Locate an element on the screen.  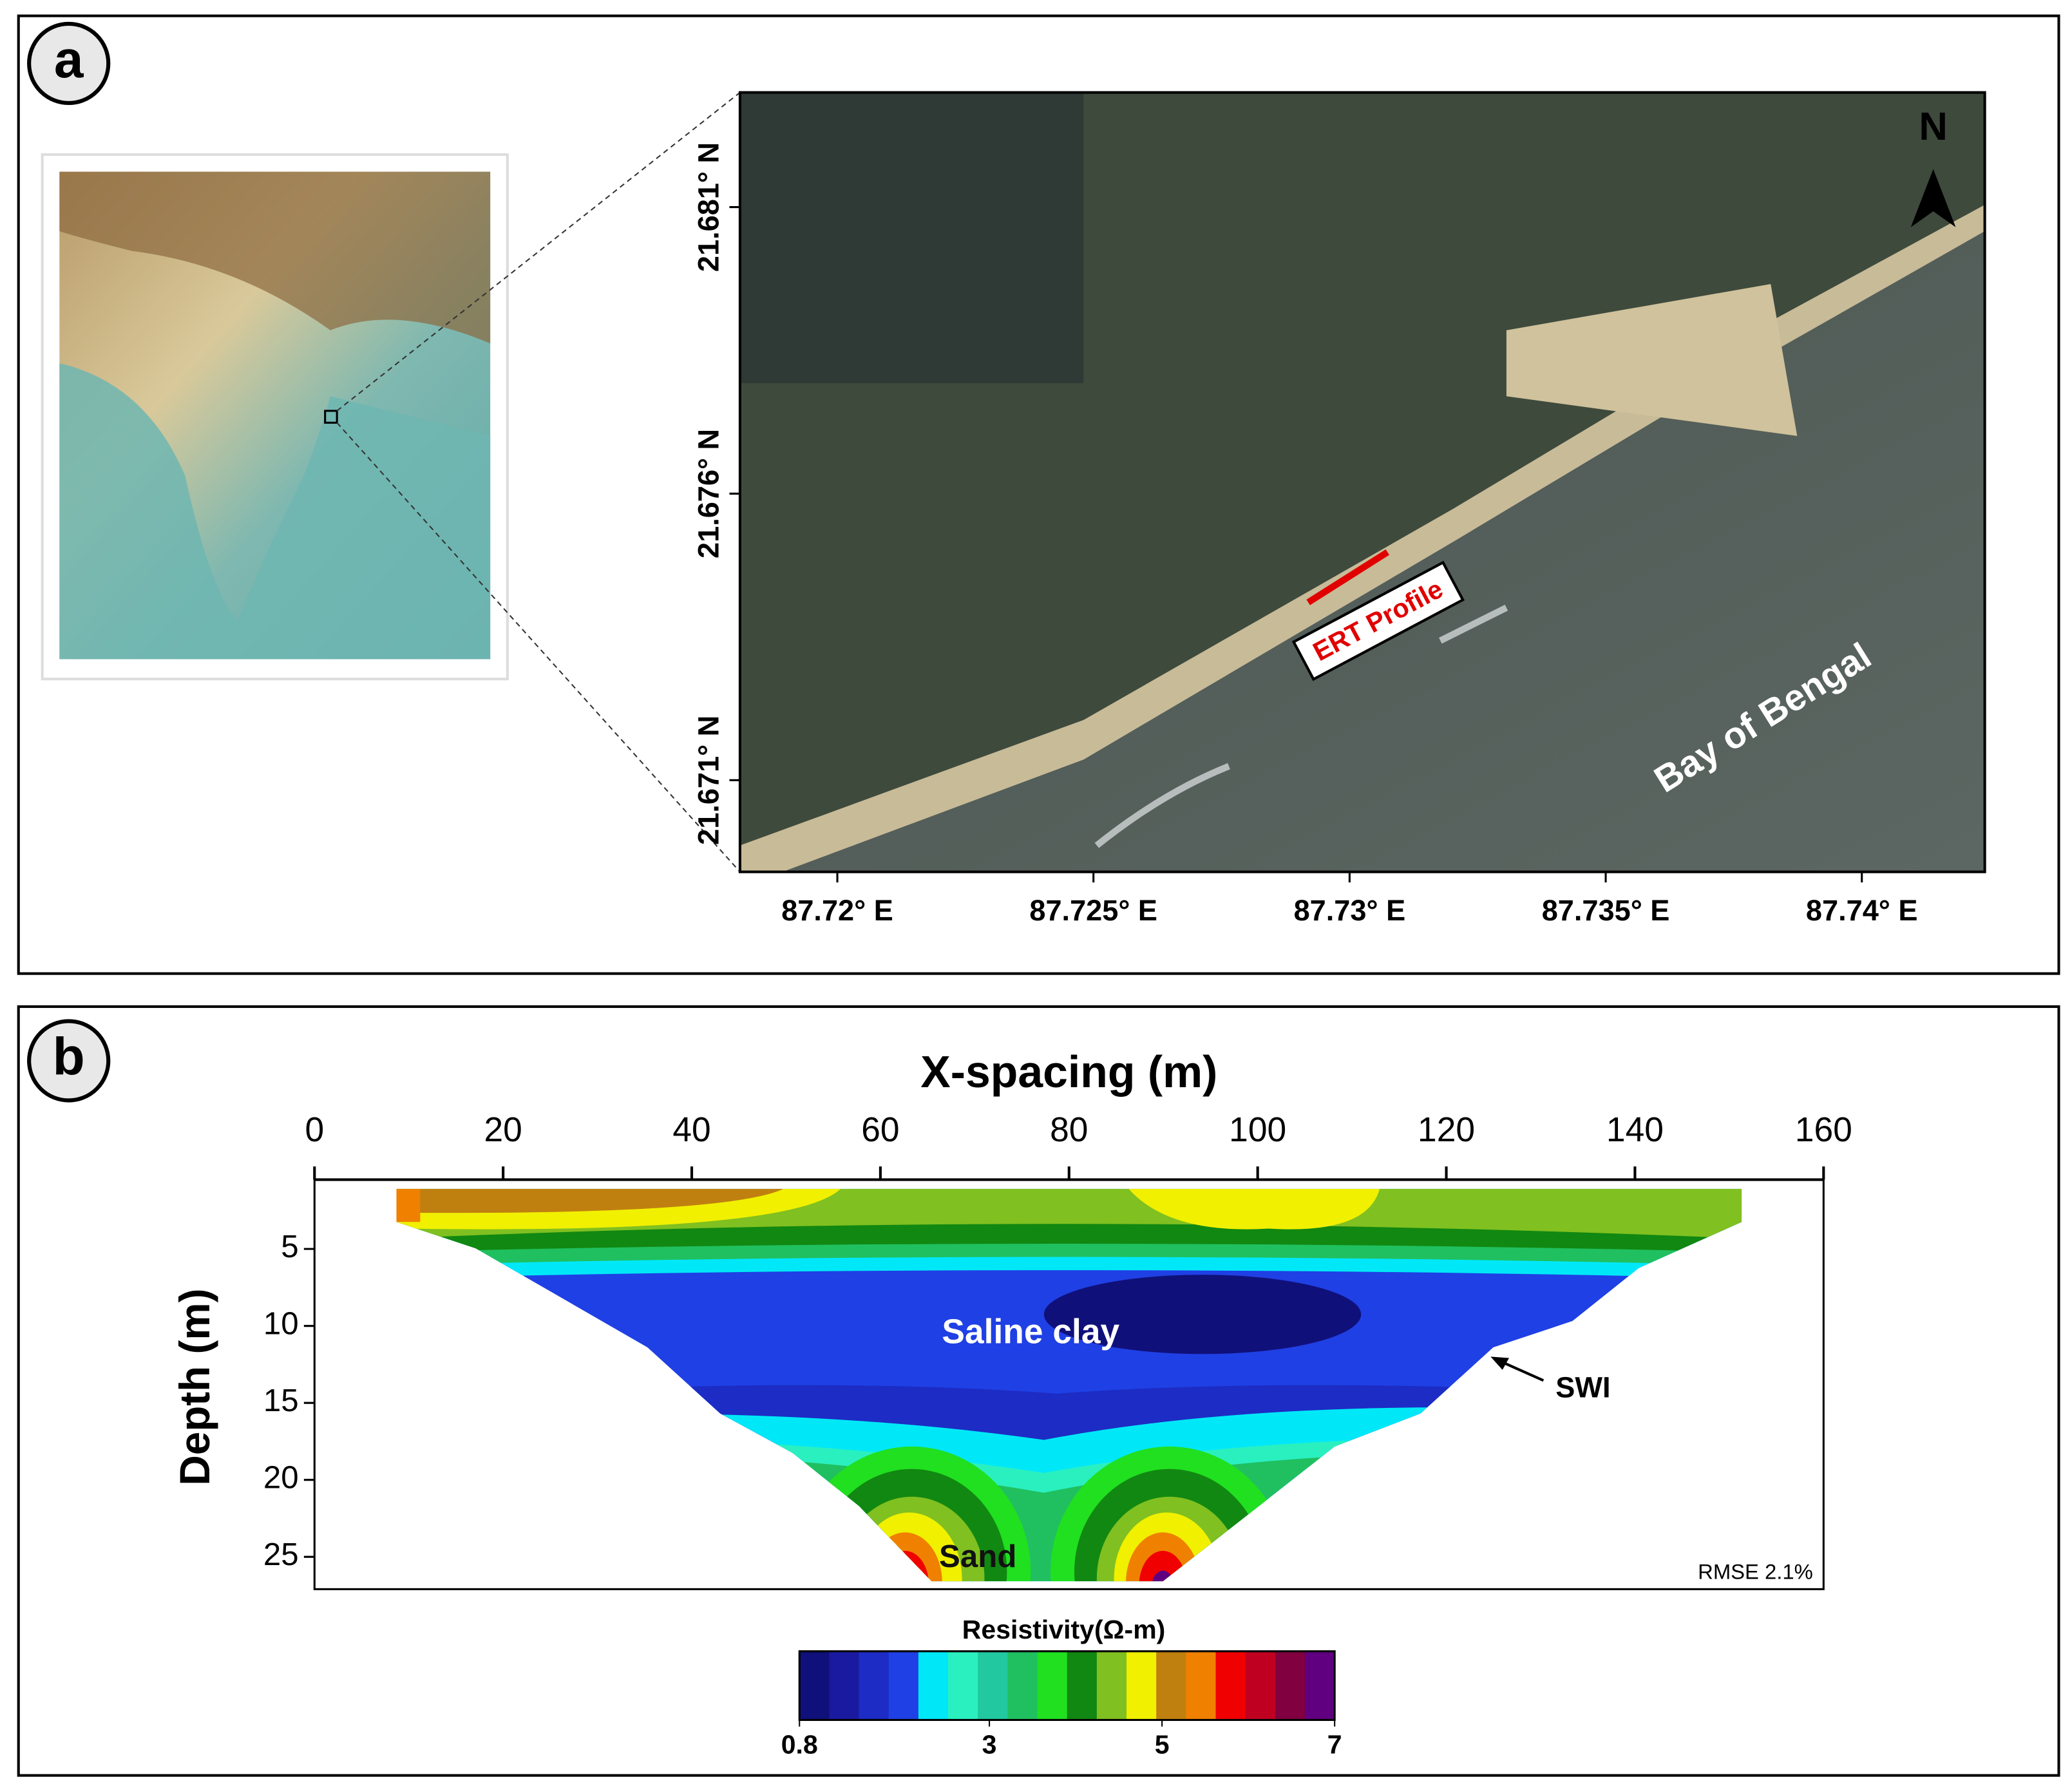
ert-line is located at coordinates (1348, 577).